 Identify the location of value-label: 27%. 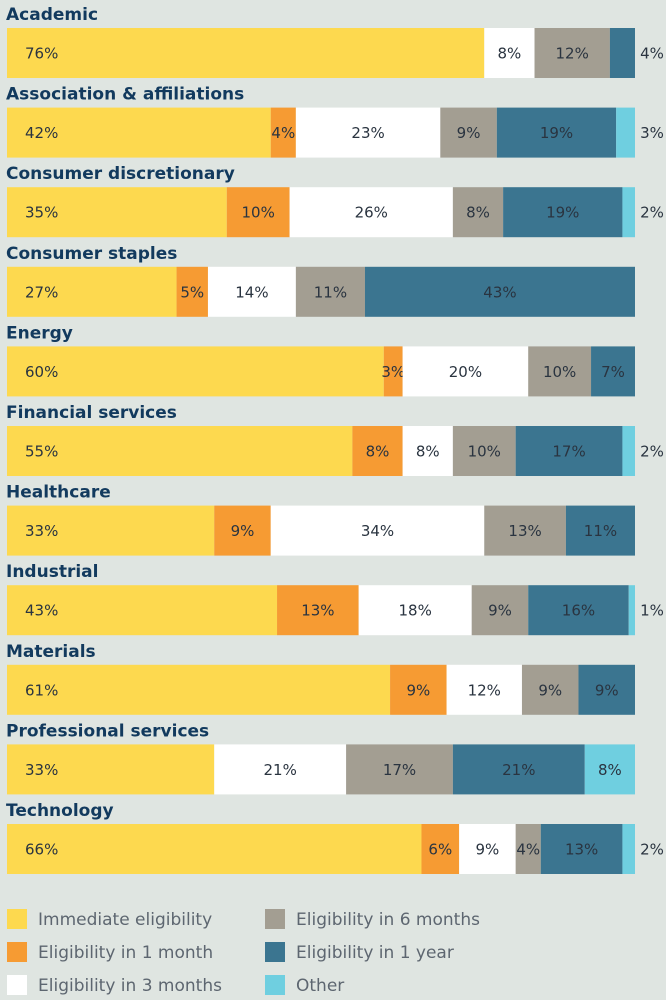
(41, 292).